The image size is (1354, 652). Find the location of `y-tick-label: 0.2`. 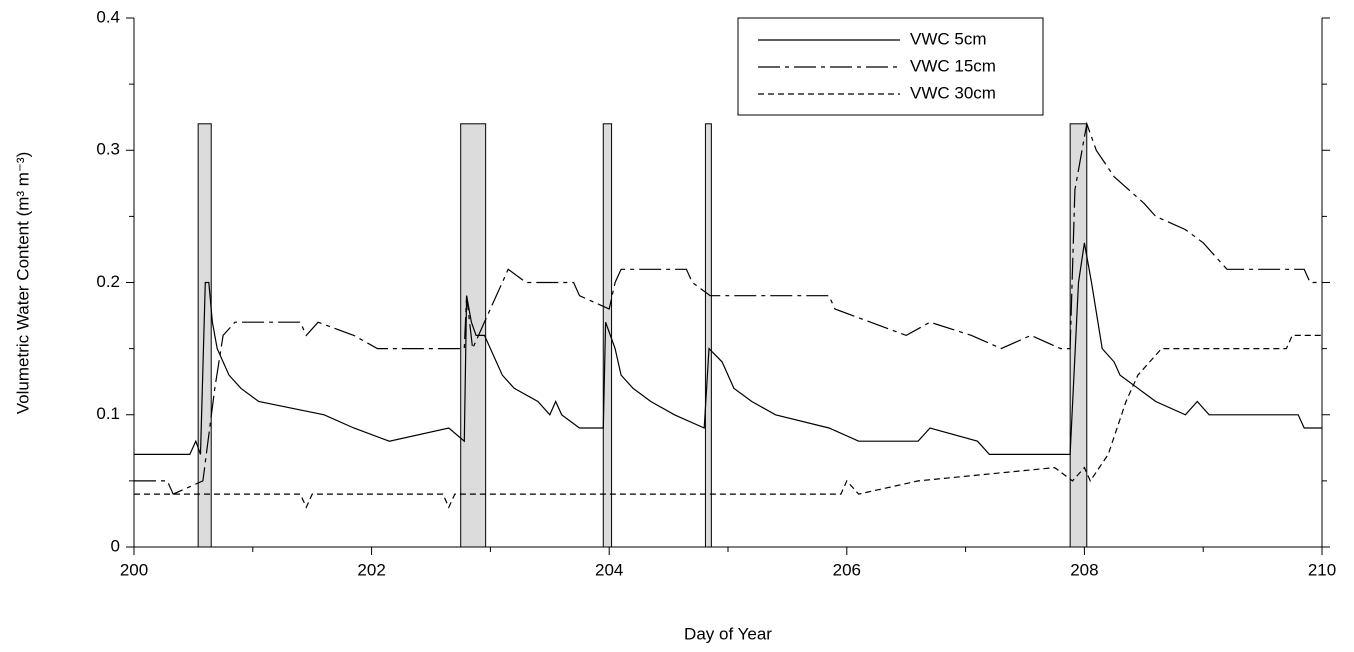

y-tick-label: 0.2 is located at coordinates (108, 281).